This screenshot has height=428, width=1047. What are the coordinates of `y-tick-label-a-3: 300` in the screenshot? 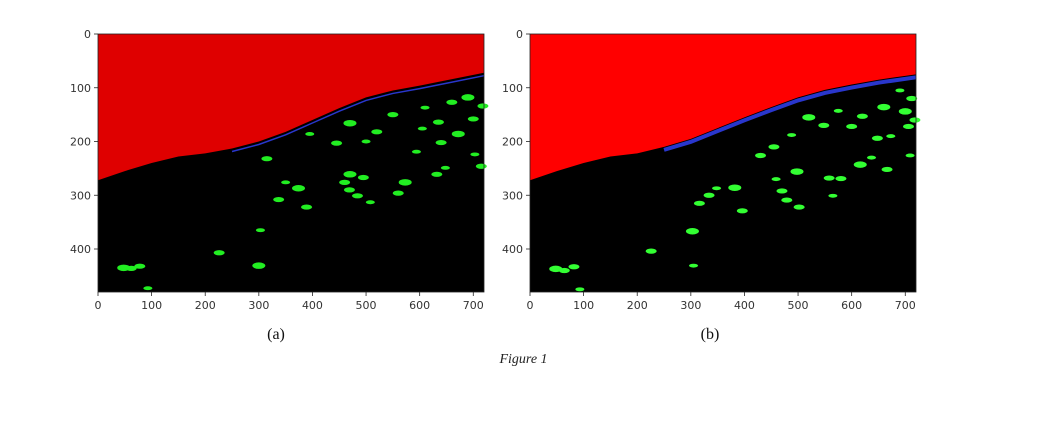 It's located at (80, 195).